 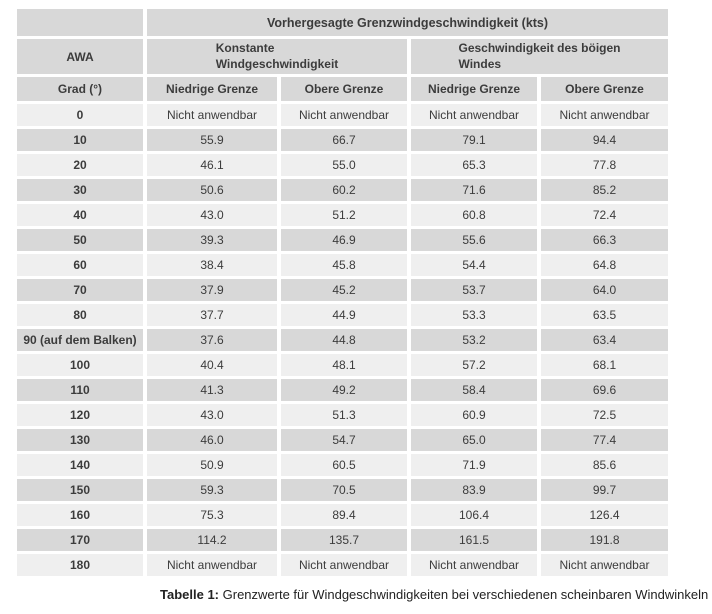 What do you see at coordinates (474, 415) in the screenshot?
I see `value-cell: 60.9` at bounding box center [474, 415].